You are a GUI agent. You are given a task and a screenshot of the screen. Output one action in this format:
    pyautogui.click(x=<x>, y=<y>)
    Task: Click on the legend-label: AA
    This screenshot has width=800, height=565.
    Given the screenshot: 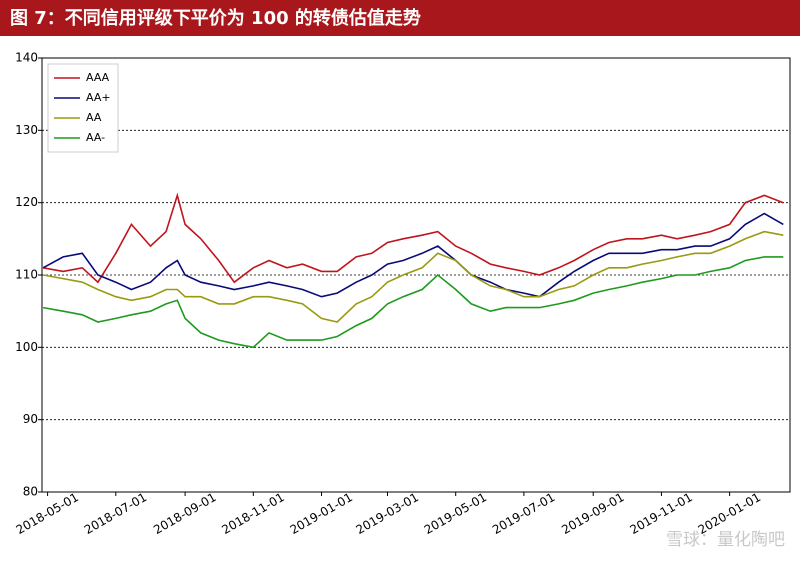 What is the action you would take?
    pyautogui.click(x=94, y=117)
    